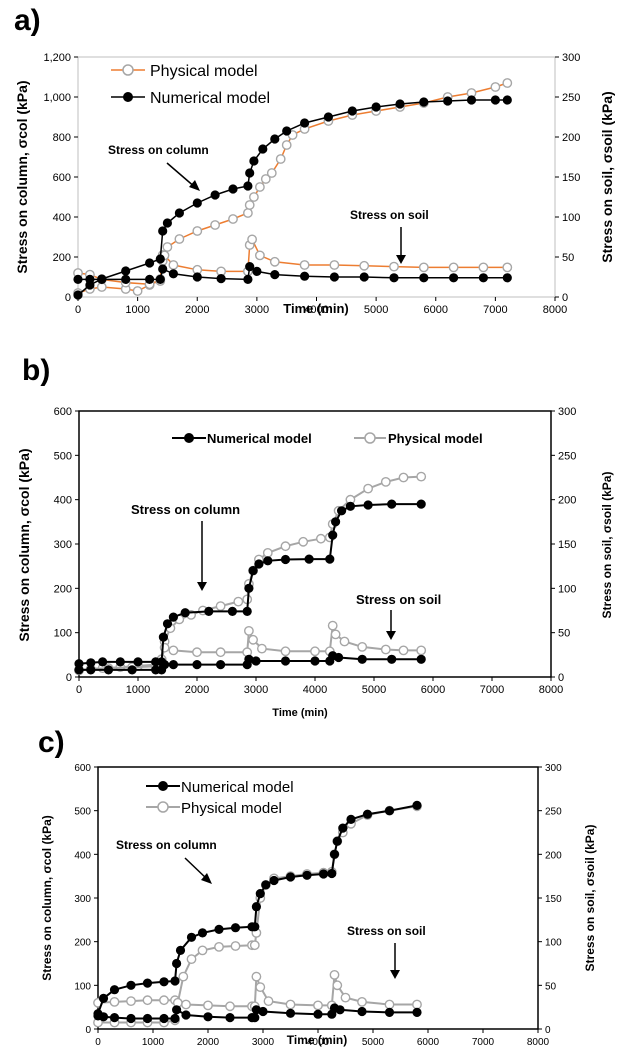 This screenshot has width=635, height=1048. What do you see at coordinates (204, 71) in the screenshot?
I see `panel-a-legend-physical: Physical model` at bounding box center [204, 71].